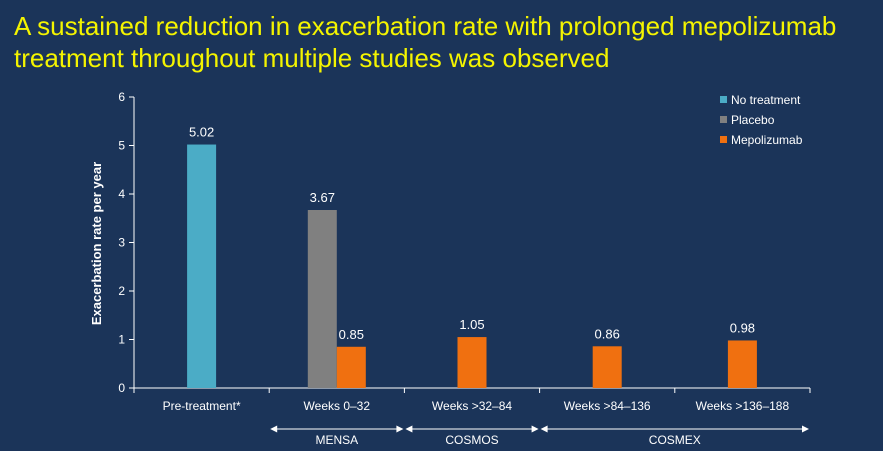 This screenshot has height=451, width=883. Describe the element at coordinates (337, 406) in the screenshot. I see `x-category-label: Weeks 0–32` at that location.